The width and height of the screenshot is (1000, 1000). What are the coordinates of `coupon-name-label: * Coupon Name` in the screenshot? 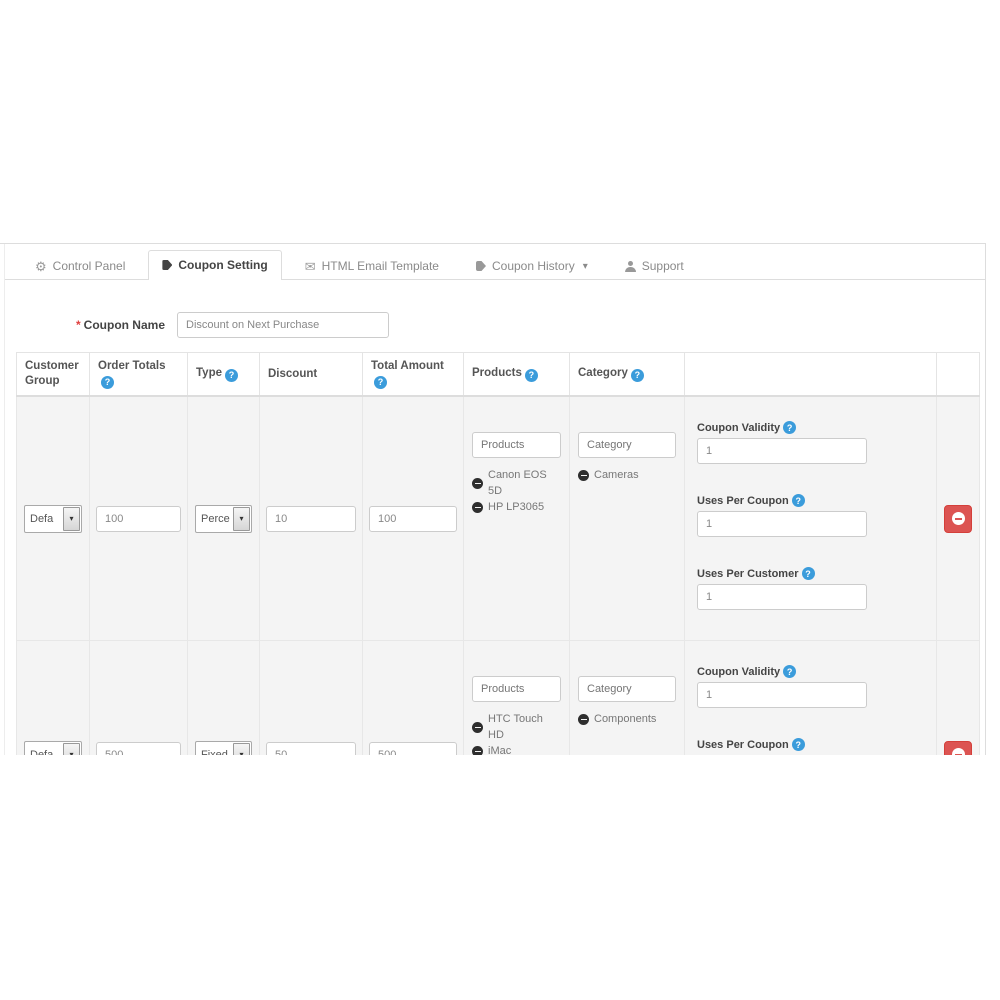 It's located at (120, 325).